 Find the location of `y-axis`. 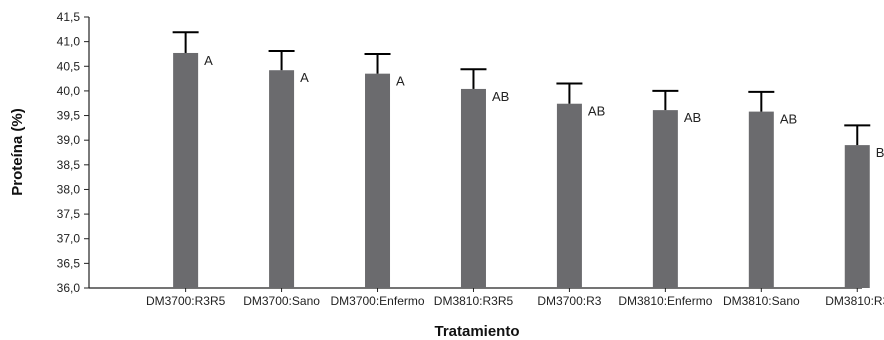

y-axis is located at coordinates (87, 152).